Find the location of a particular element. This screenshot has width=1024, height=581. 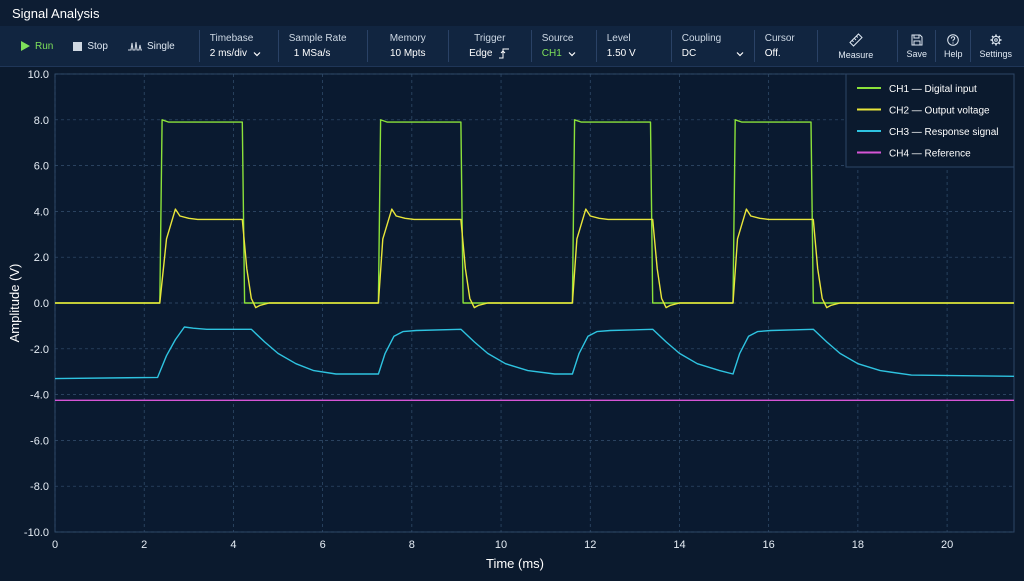

x-tick-label: 12 is located at coordinates (590, 545).